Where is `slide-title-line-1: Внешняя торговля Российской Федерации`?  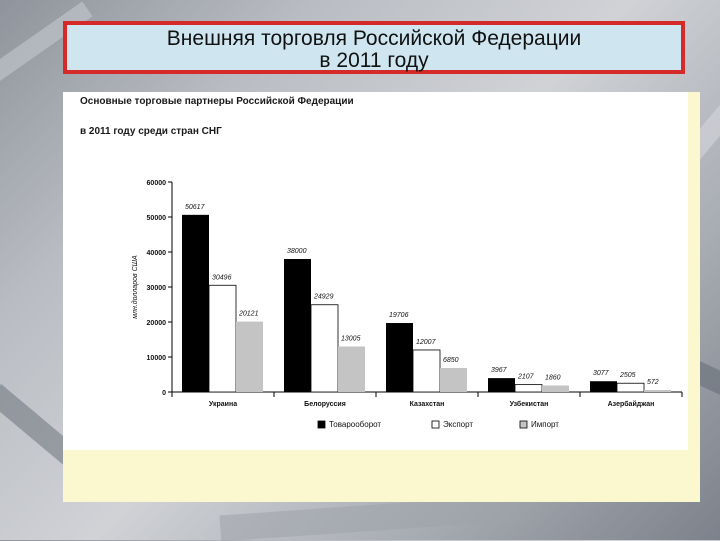 slide-title-line-1: Внешняя торговля Российской Федерации is located at coordinates (374, 38).